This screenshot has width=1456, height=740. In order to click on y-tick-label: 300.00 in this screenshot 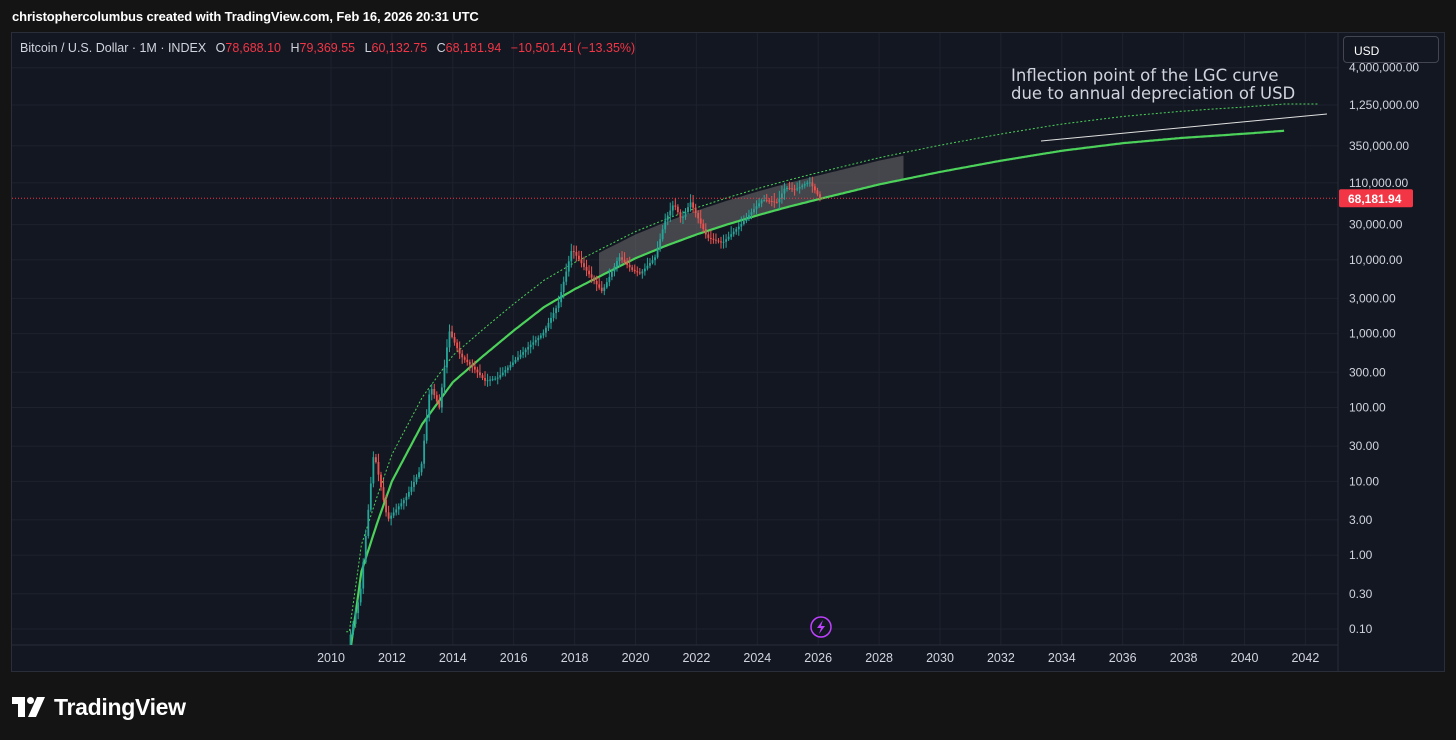, I will do `click(1367, 372)`.